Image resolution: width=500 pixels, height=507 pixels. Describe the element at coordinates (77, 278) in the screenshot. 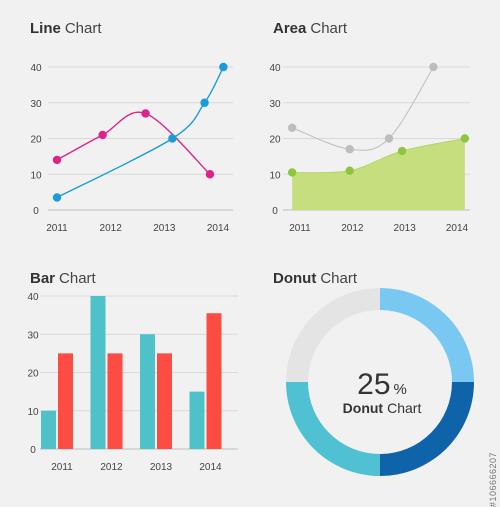

I see `bar-title-rest: Chart` at that location.